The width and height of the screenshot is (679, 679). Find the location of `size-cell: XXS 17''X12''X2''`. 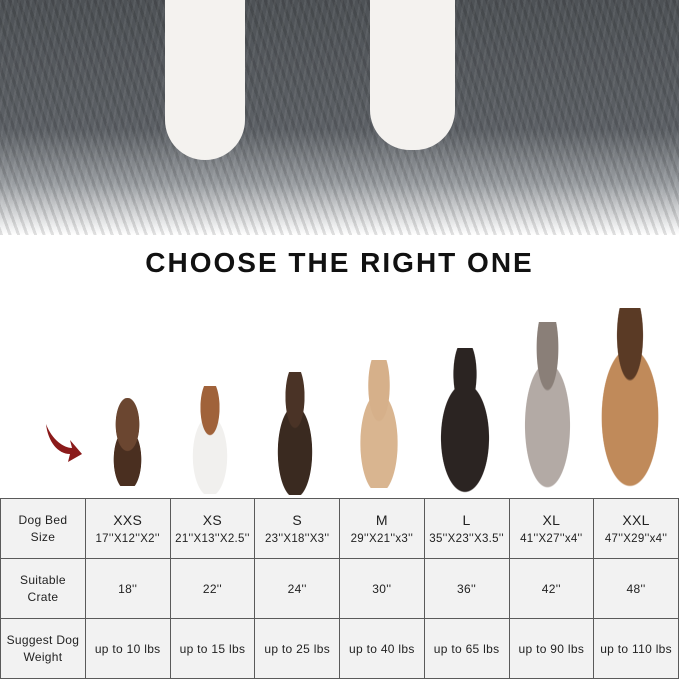

size-cell: XXS 17''X12''X2'' is located at coordinates (127, 528).